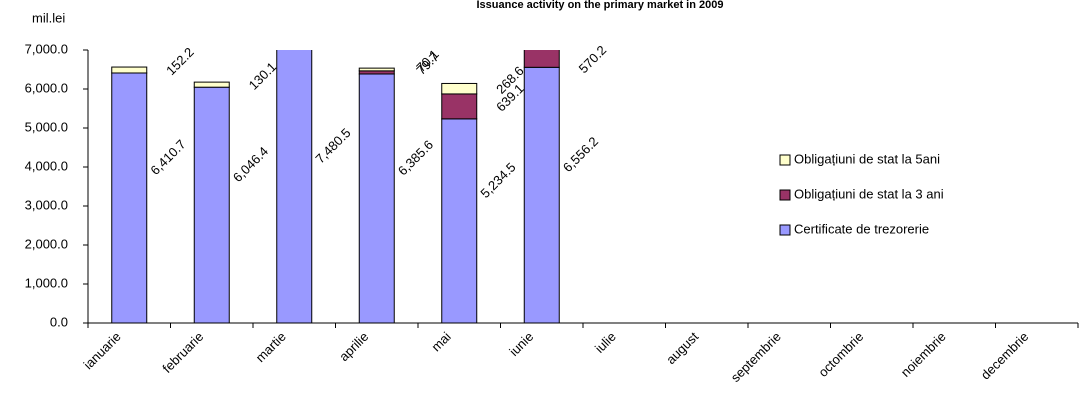  I want to click on x-tick-label: ianuarie, so click(101, 350).